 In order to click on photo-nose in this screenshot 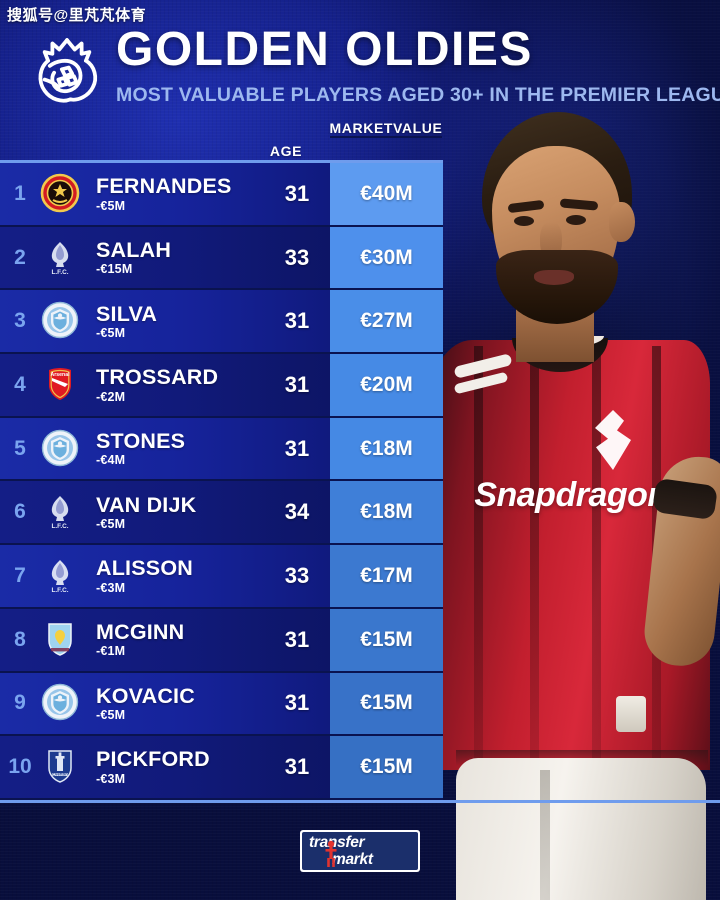, I will do `click(551, 242)`.